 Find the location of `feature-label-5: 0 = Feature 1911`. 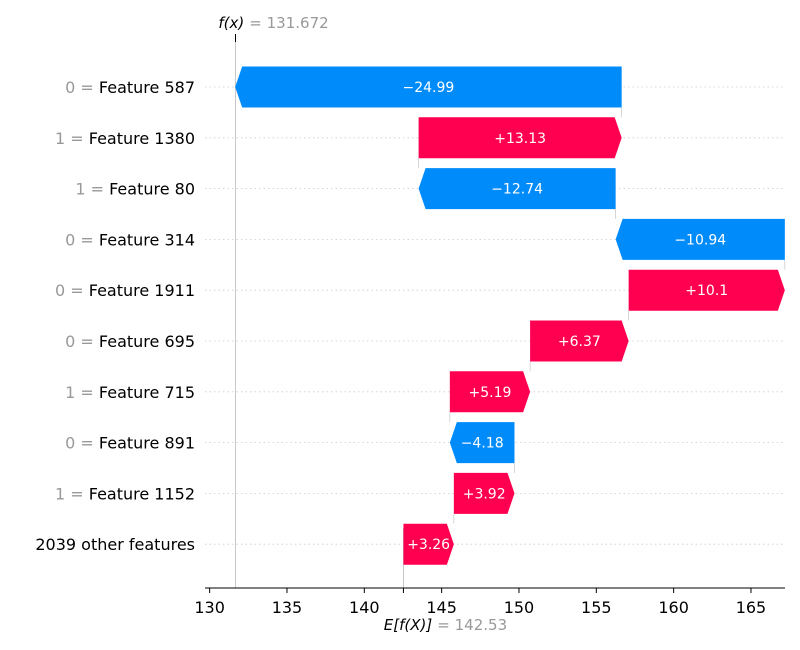

feature-label-5: 0 = Feature 1911 is located at coordinates (125, 290).